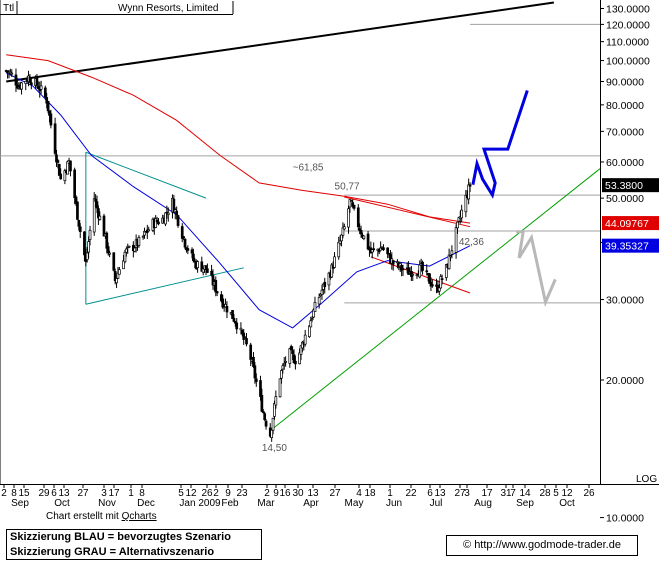 This screenshot has height=563, width=659. I want to click on y-tick-label: 130.0000, so click(628, 10).